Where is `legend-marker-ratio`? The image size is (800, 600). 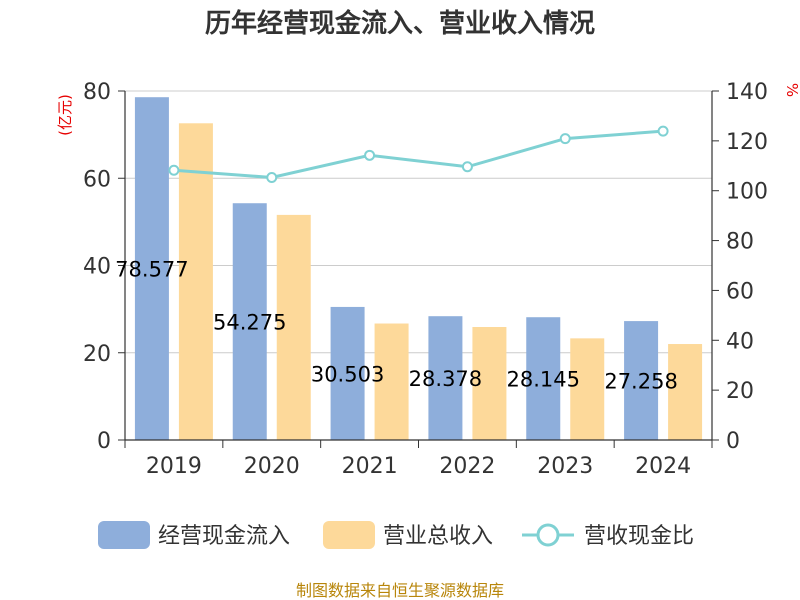
legend-marker-ratio is located at coordinates (548, 535).